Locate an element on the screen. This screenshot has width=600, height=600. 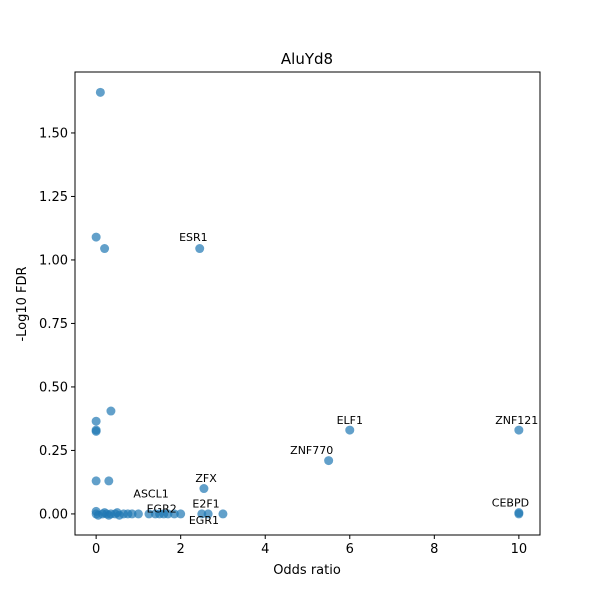
y-tick-label: 0.25 is located at coordinates (53, 451).